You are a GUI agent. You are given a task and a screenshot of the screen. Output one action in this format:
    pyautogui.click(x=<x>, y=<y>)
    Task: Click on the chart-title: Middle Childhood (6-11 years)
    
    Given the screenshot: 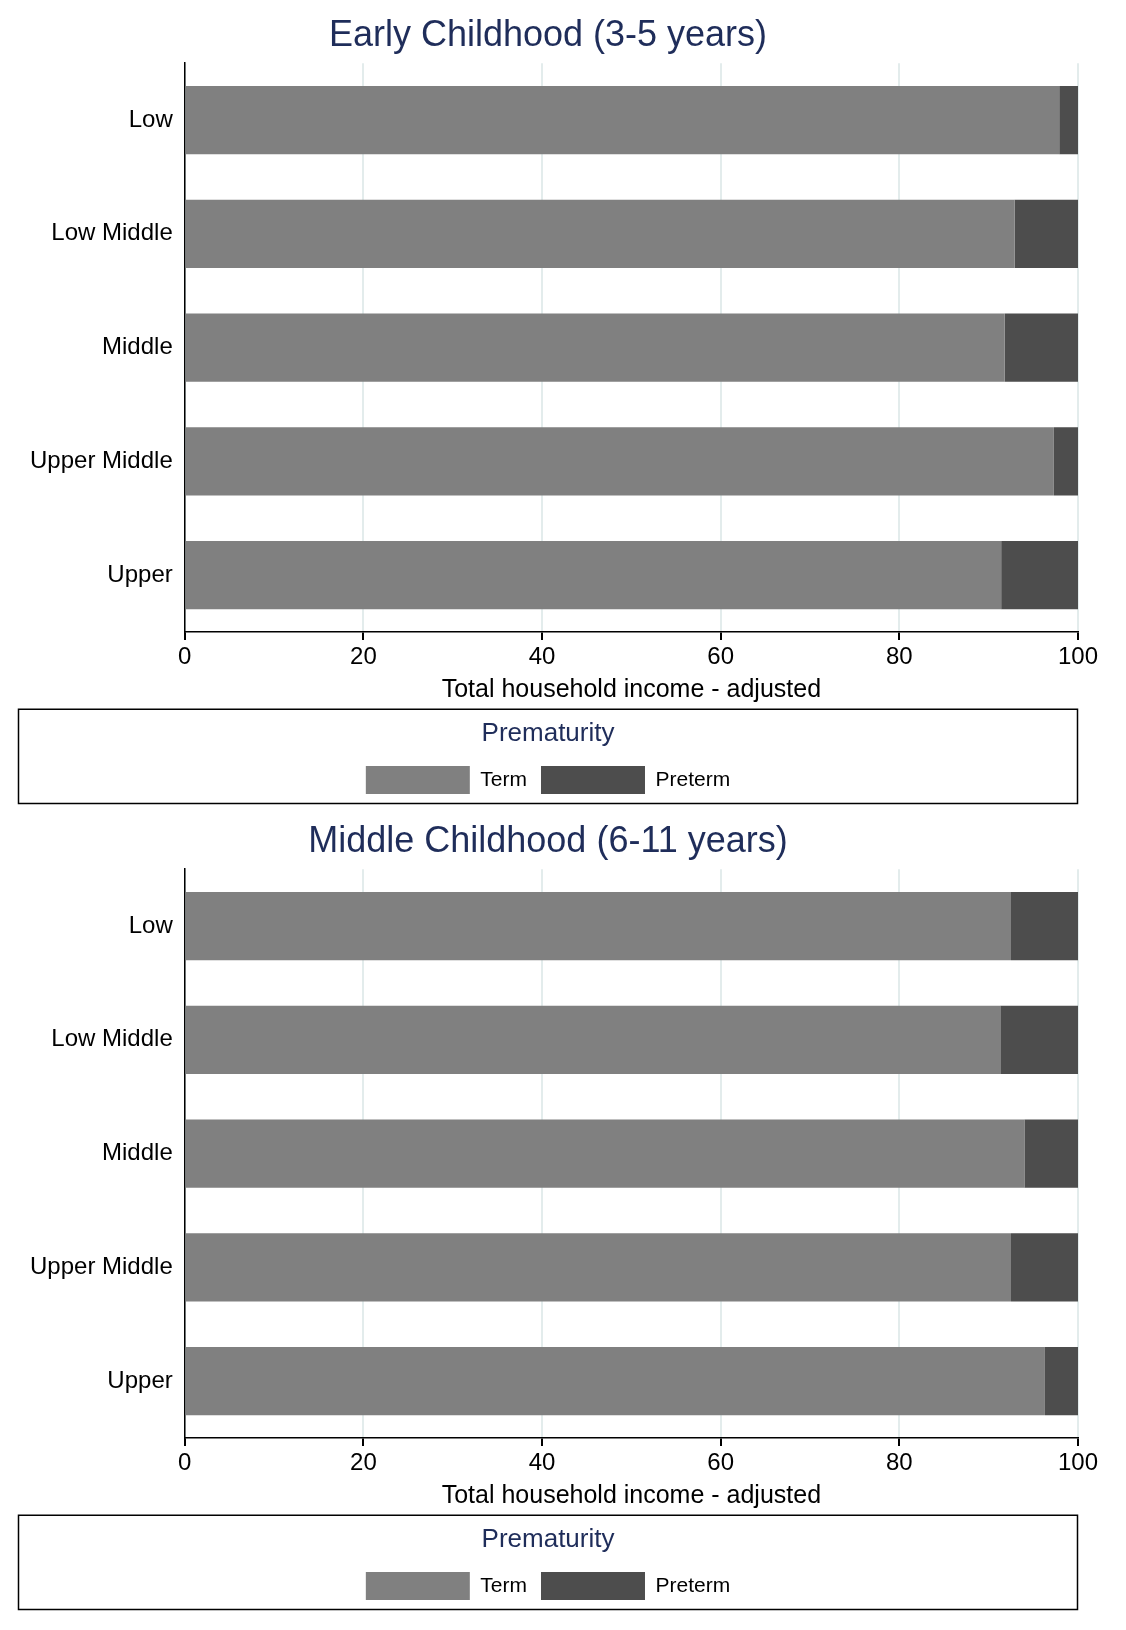 What is the action you would take?
    pyautogui.click(x=548, y=839)
    